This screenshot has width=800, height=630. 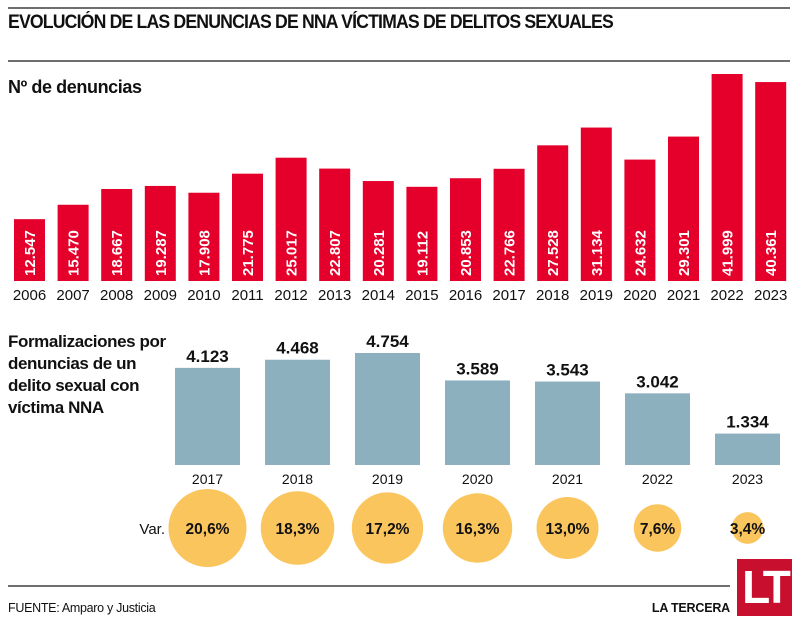 I want to click on bar-value-label-2022: 3.042, so click(x=657, y=381).